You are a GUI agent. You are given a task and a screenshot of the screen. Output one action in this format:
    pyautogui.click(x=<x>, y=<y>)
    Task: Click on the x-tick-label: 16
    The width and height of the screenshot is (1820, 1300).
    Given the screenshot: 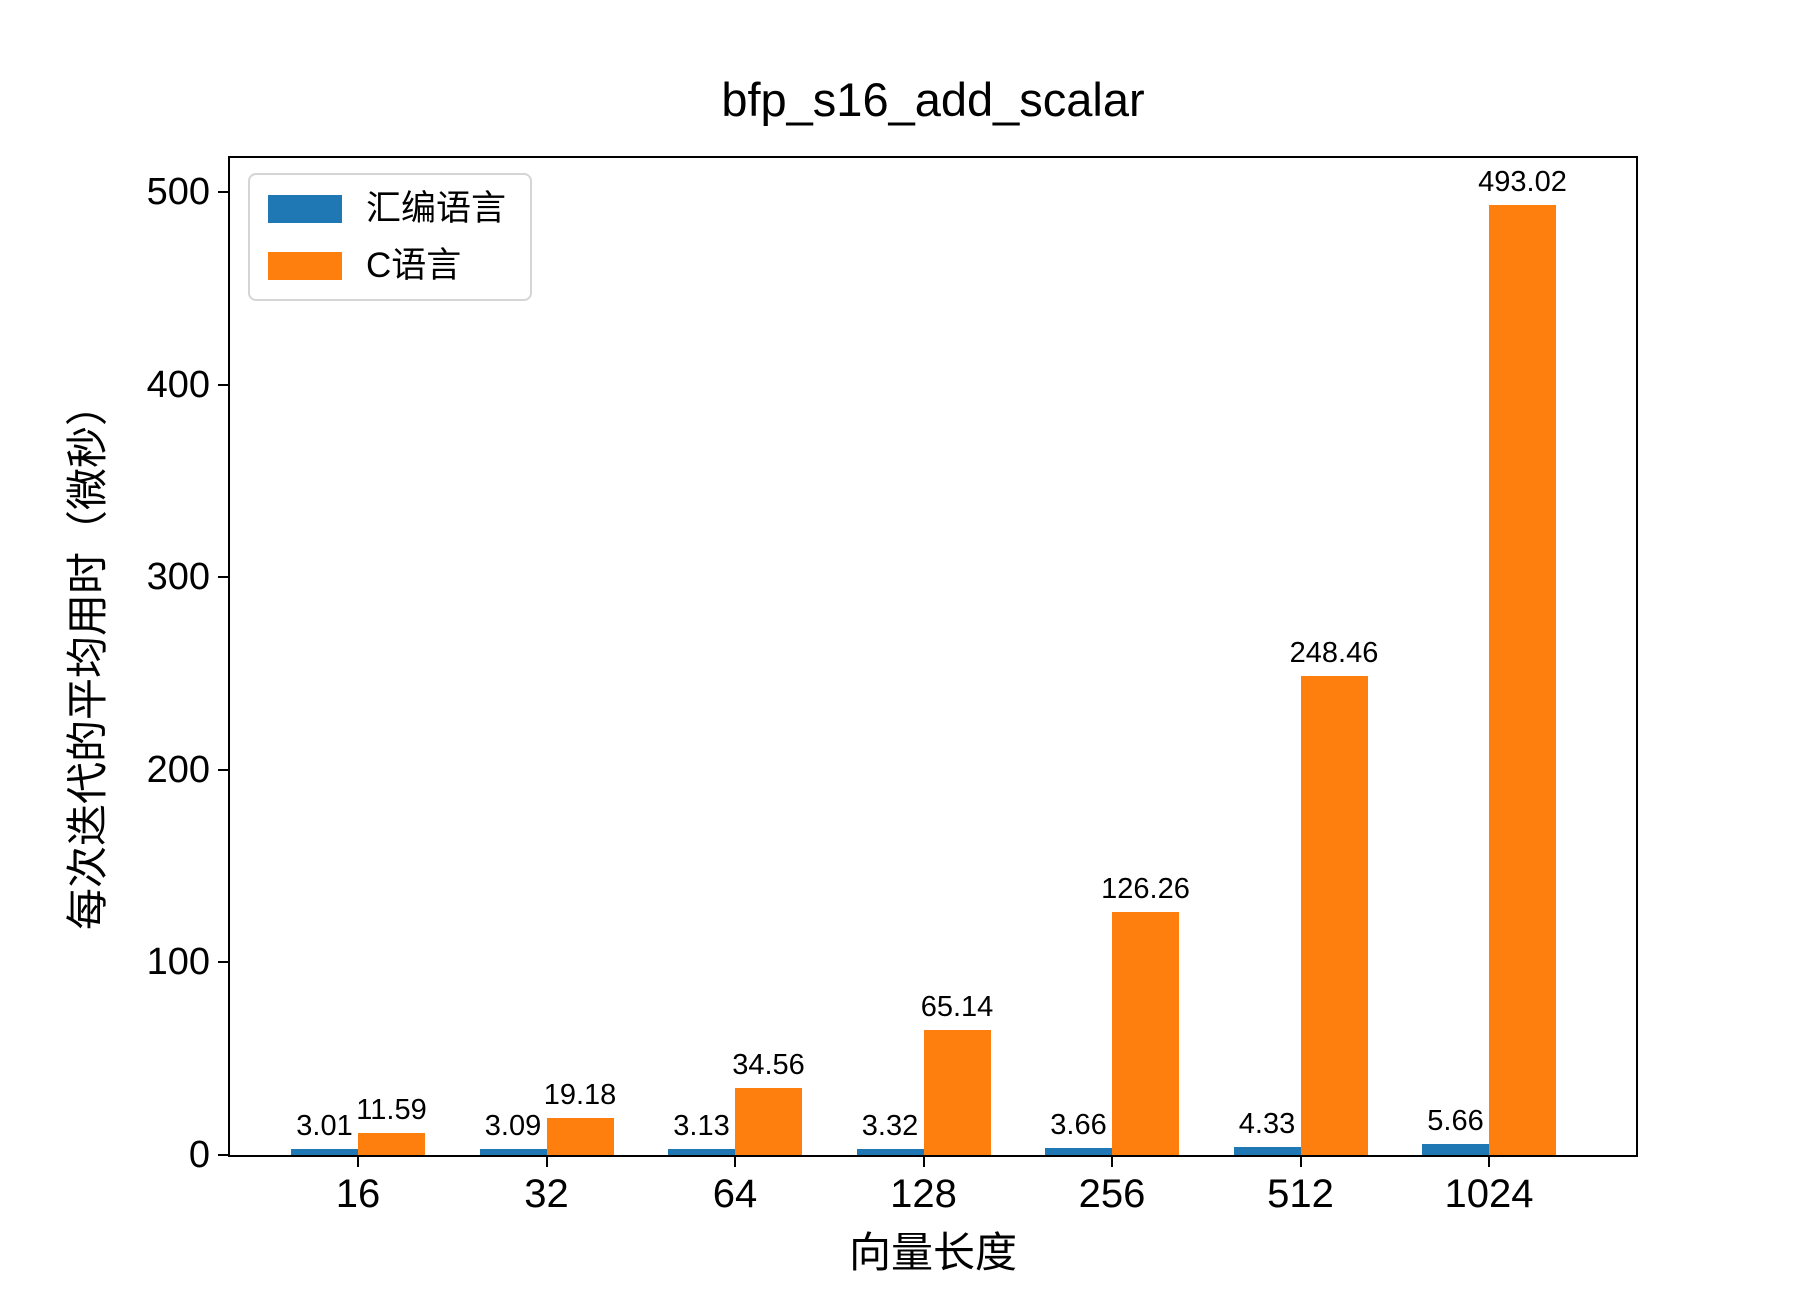 What is the action you would take?
    pyautogui.click(x=358, y=1194)
    